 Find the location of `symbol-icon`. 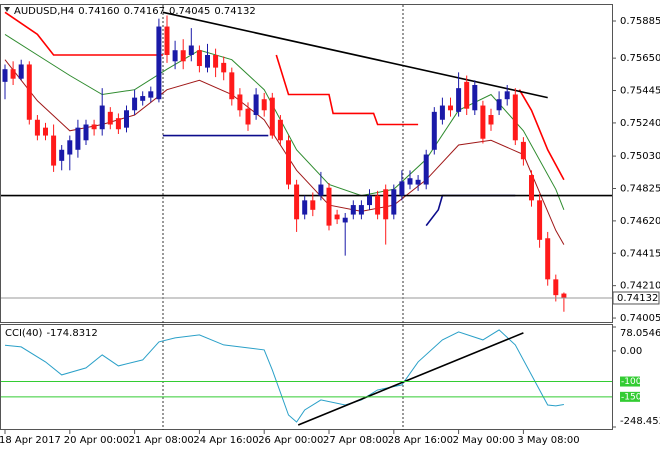

symbol-icon is located at coordinates (7, 9).